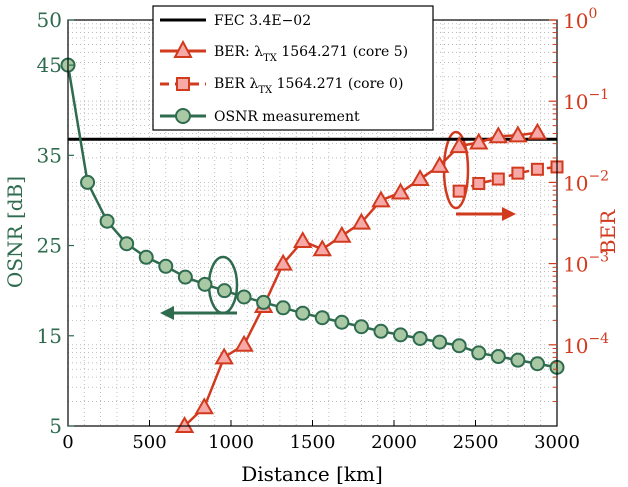 This screenshot has height=487, width=628. I want to click on legend-s3-label: OSNR measurement, so click(287, 117).